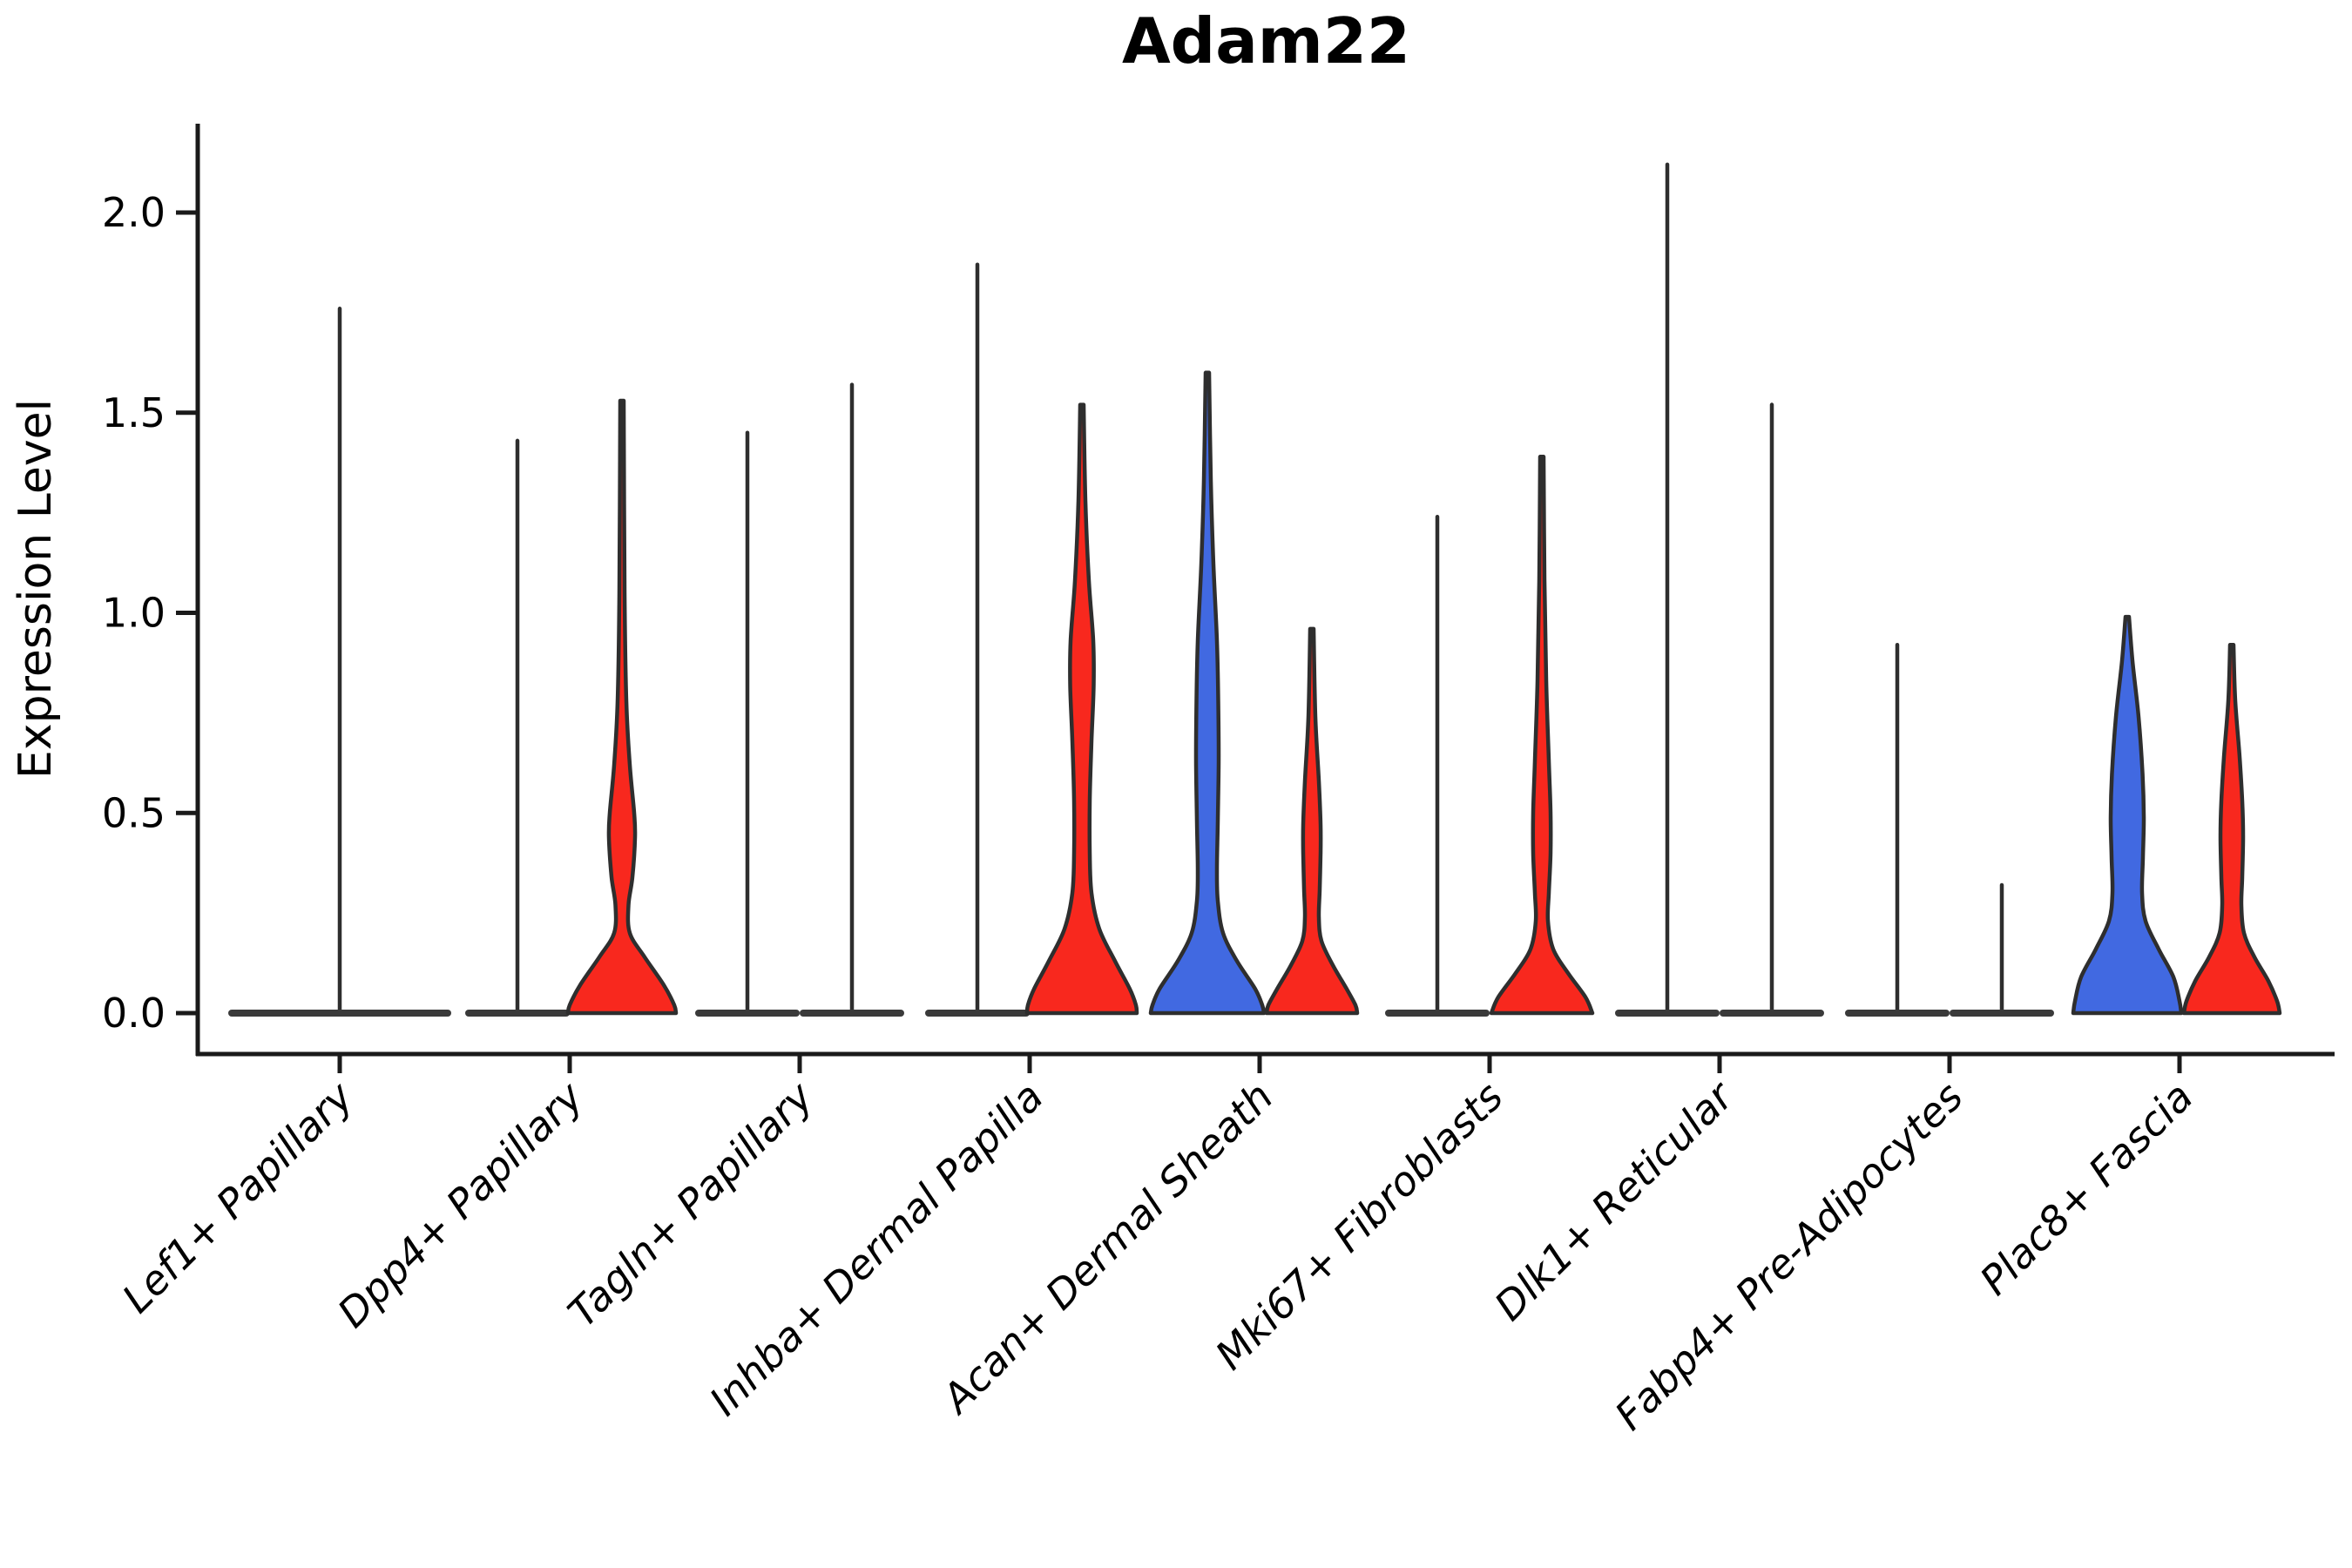 The height and width of the screenshot is (1568, 2352). What do you see at coordinates (36, 589) in the screenshot?
I see `y-axis-label: Expression Level` at bounding box center [36, 589].